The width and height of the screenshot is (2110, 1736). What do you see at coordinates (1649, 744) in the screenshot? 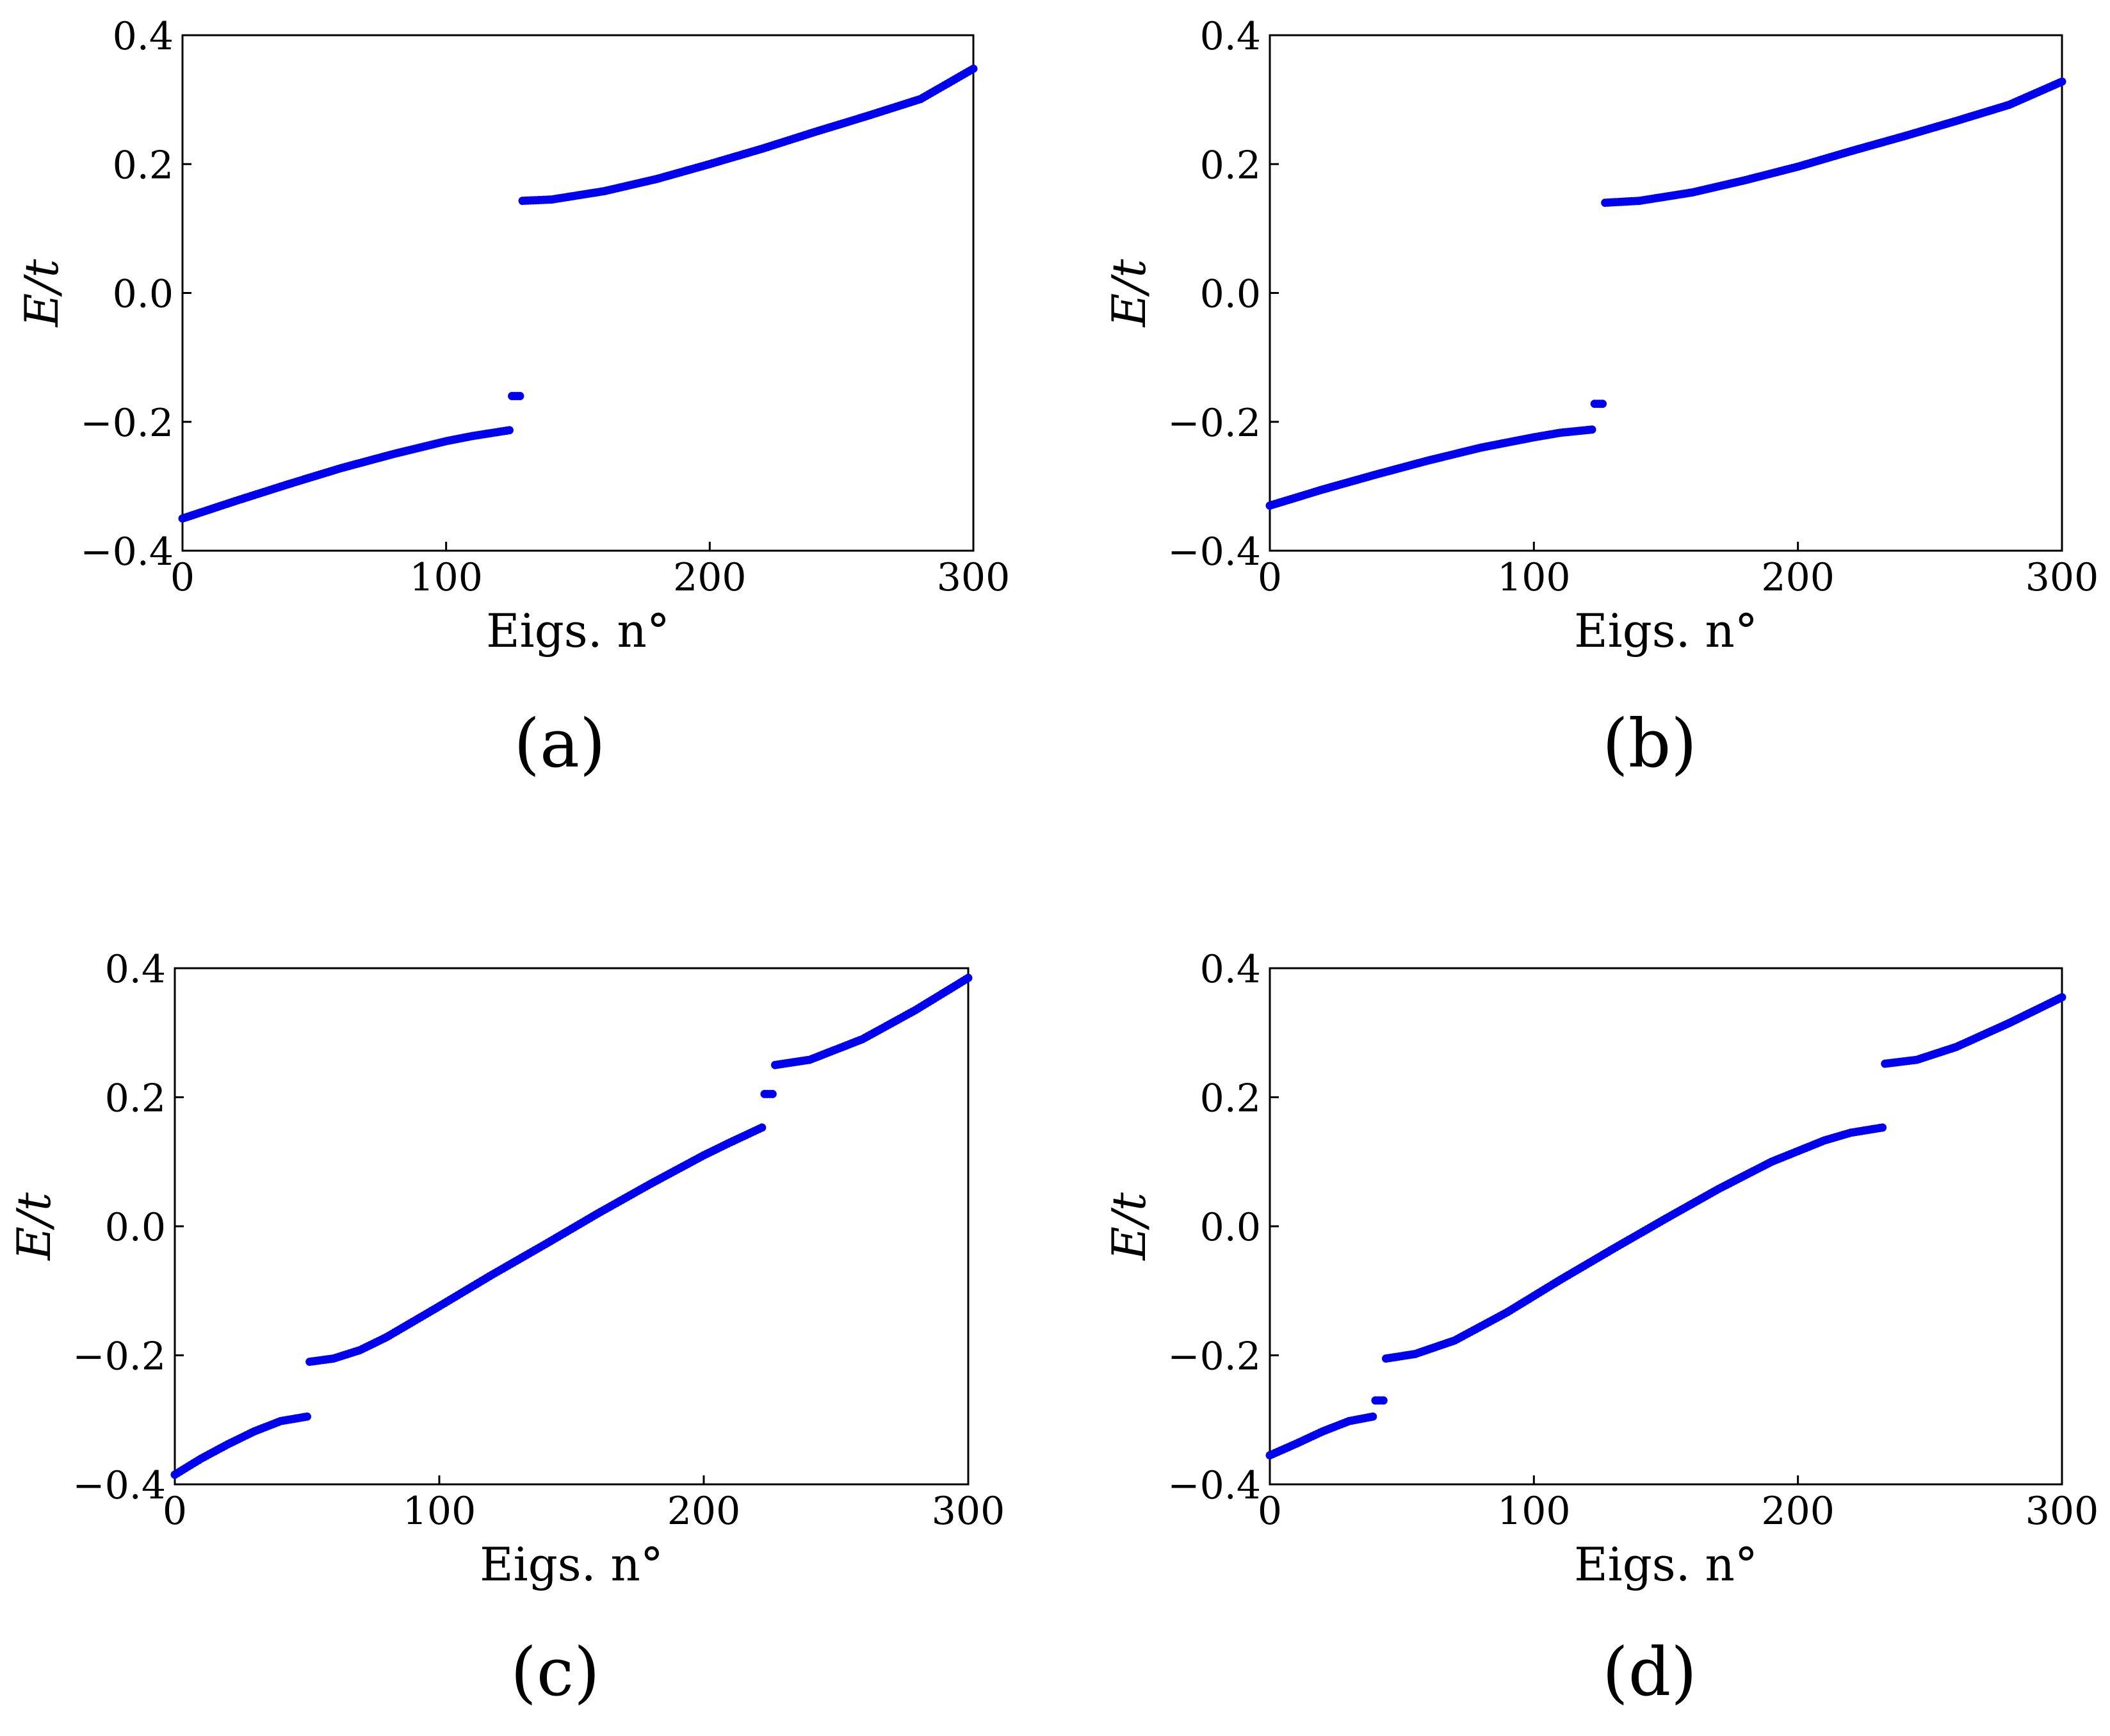
I see `caption-b: (b)` at bounding box center [1649, 744].